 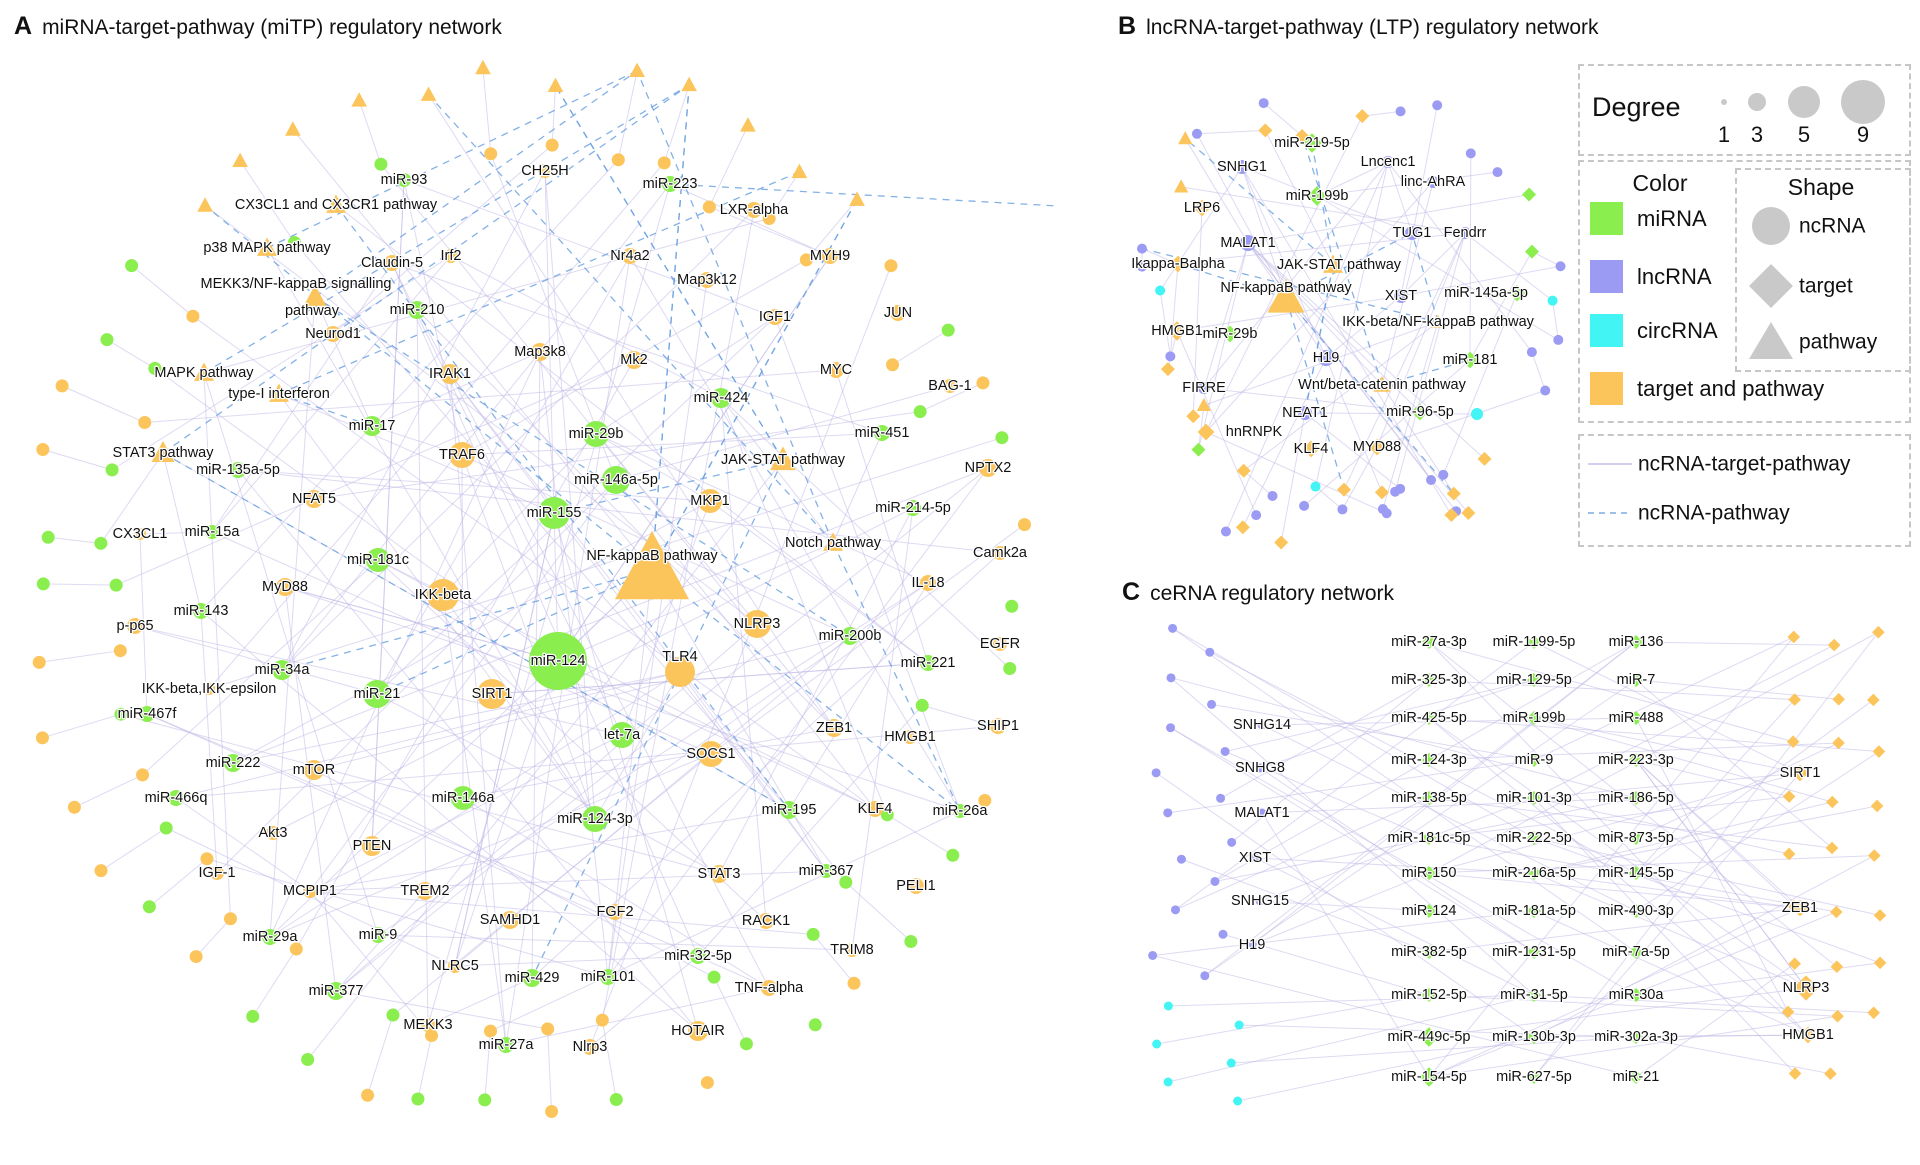 I want to click on node-label: miR-199b, so click(x=1317, y=196).